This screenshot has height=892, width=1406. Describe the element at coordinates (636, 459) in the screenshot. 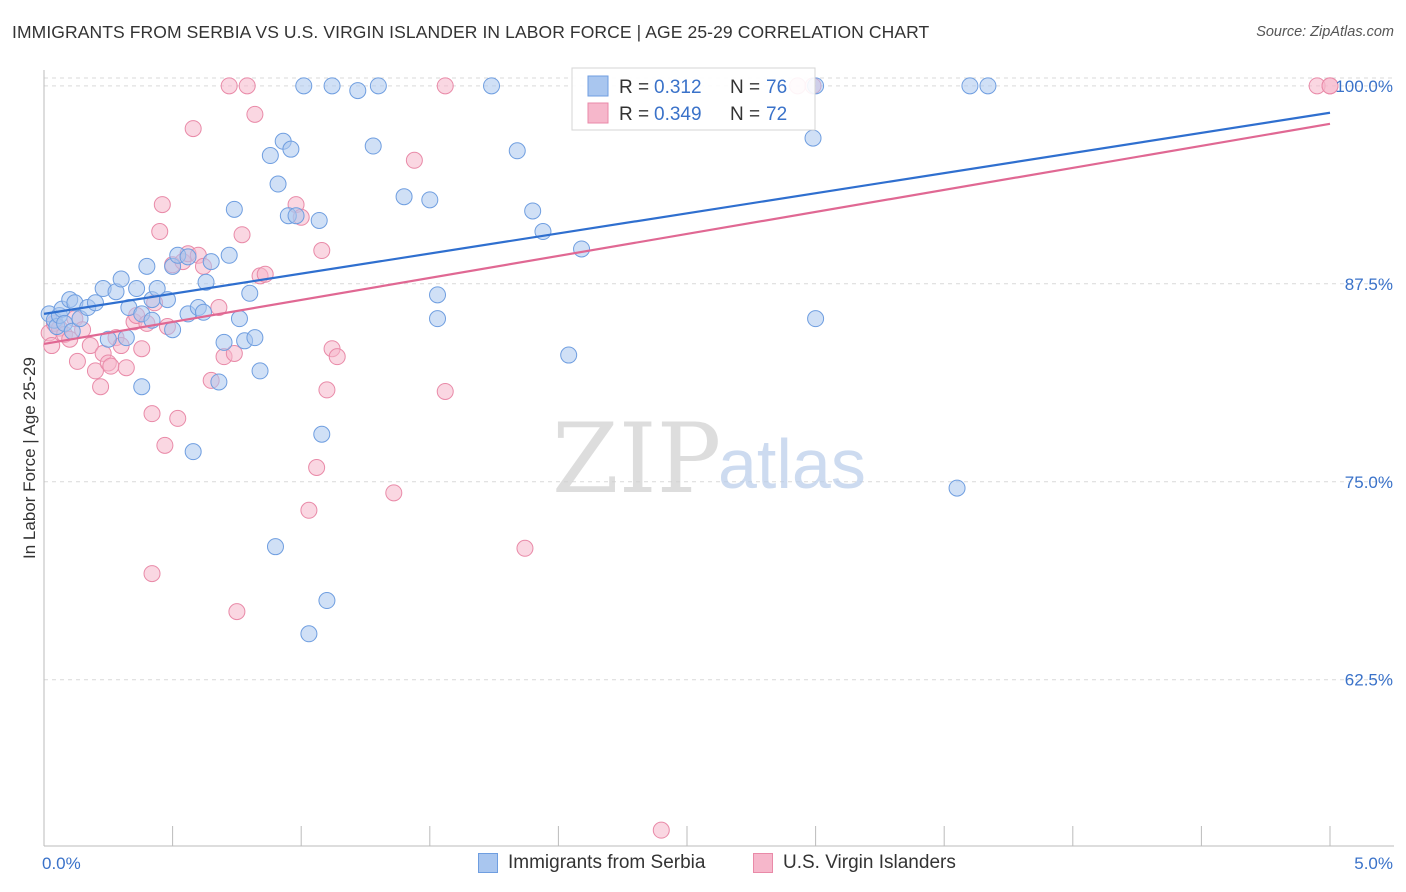

I see `watermark-zip: ZIP` at that location.